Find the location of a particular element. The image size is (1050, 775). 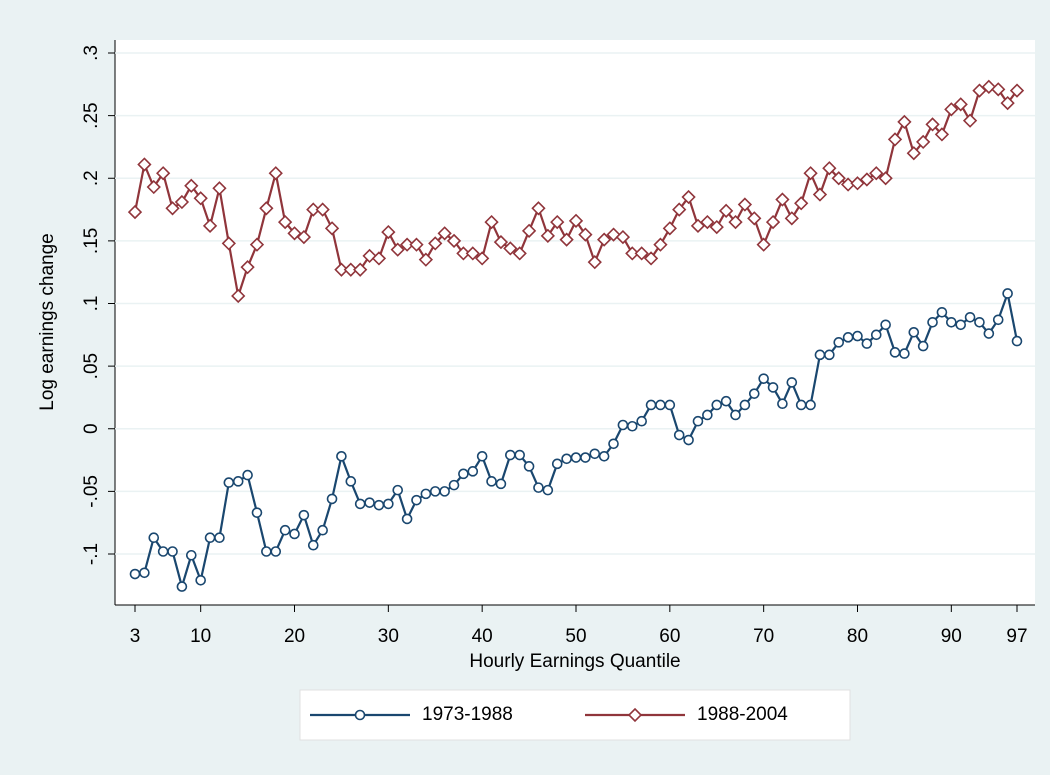

x-tick-label: 80 is located at coordinates (857, 636).